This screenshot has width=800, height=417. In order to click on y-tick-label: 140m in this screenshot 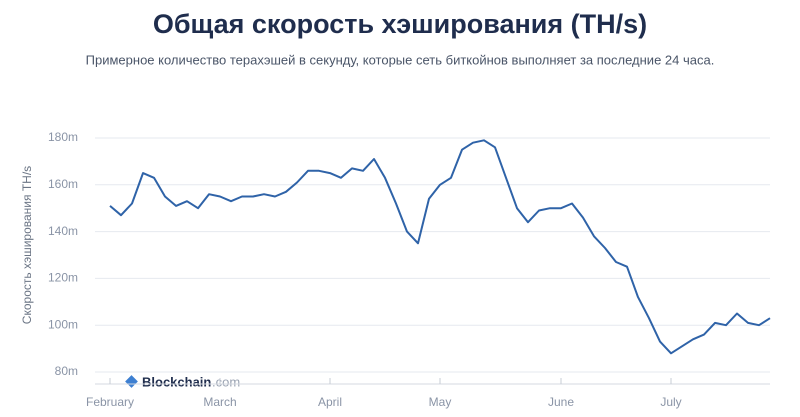, I will do `click(63, 231)`.